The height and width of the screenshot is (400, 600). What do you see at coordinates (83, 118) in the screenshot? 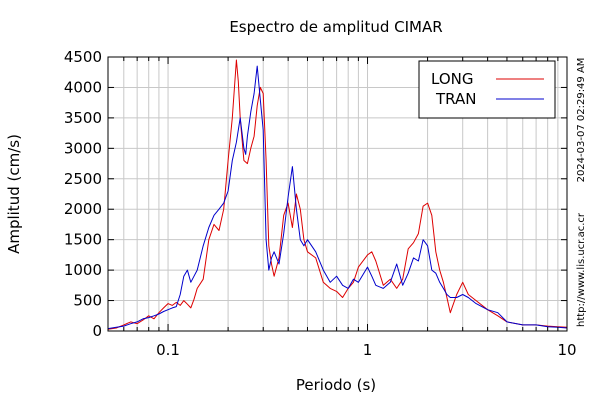
I see `y-tick-label: 3500` at bounding box center [83, 118].